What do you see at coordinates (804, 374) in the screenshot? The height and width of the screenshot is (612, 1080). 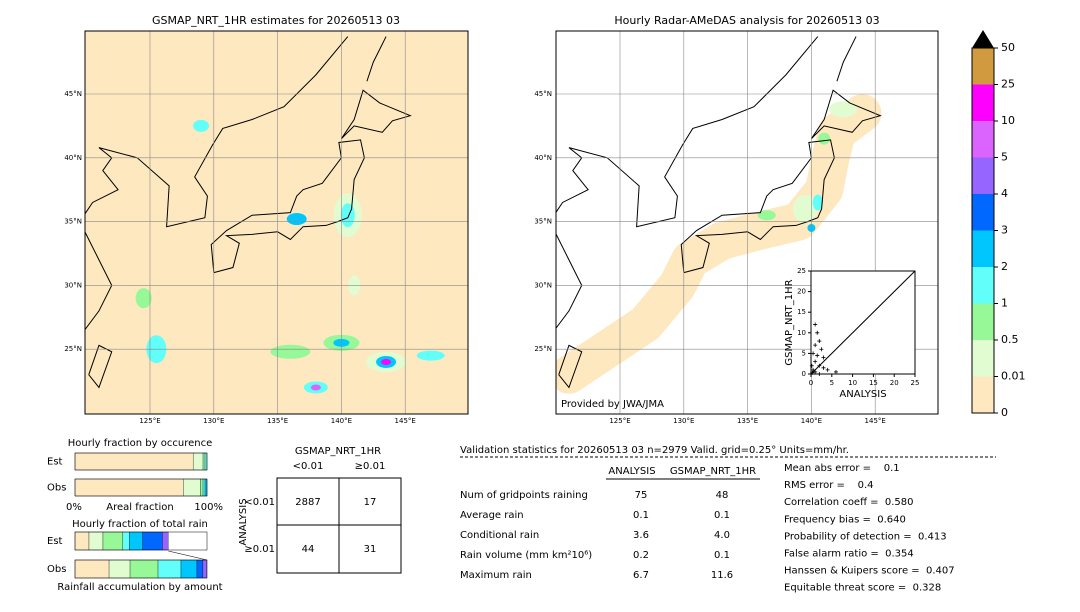 I see `y-tick-label: 0` at bounding box center [804, 374].